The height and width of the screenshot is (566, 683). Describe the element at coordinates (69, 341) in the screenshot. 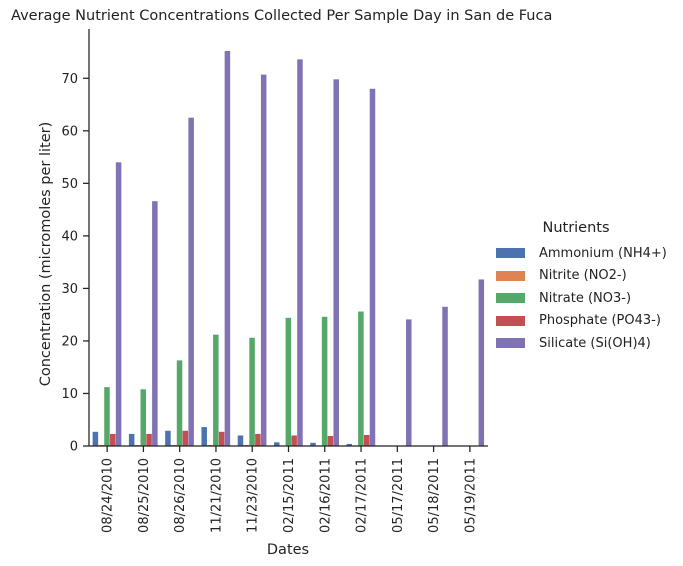

I see `y-tick-label: 20` at that location.